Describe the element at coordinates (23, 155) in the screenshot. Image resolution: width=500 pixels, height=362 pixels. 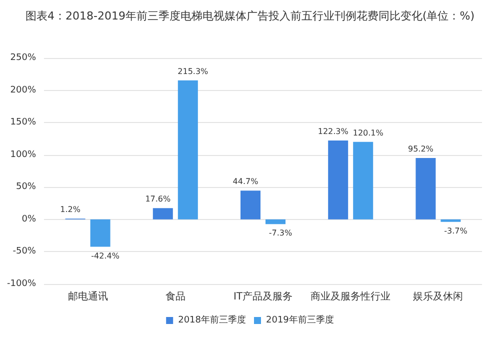
I see `y-tick-label: 100%` at that location.